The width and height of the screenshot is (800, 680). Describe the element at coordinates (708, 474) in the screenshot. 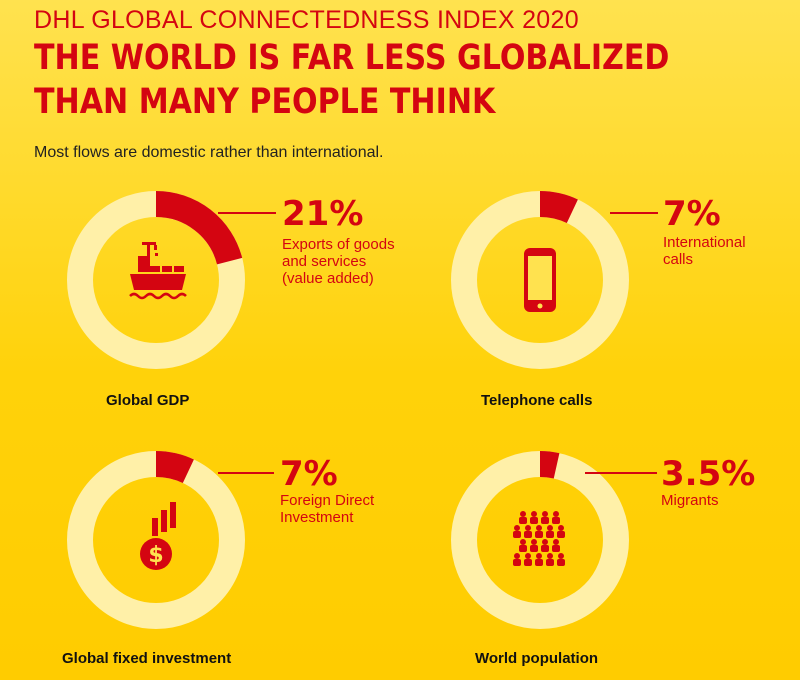

I see `value-label-population: 3.5%` at that location.